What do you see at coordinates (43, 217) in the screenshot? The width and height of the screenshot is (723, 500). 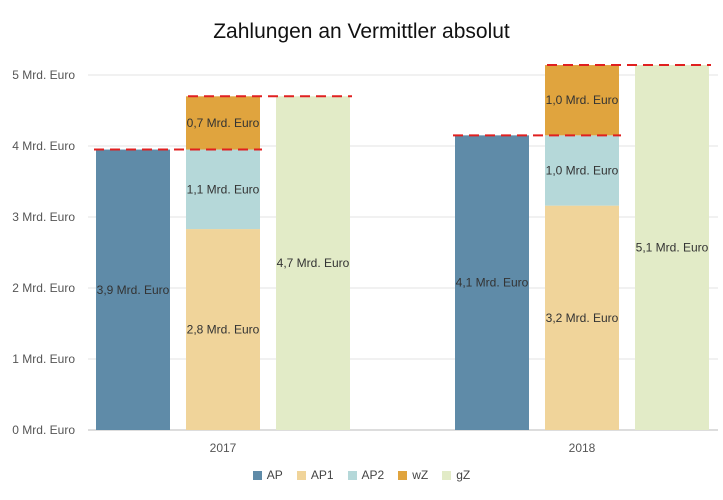 I see `y-tick-label: 3 Mrd. Euro` at bounding box center [43, 217].